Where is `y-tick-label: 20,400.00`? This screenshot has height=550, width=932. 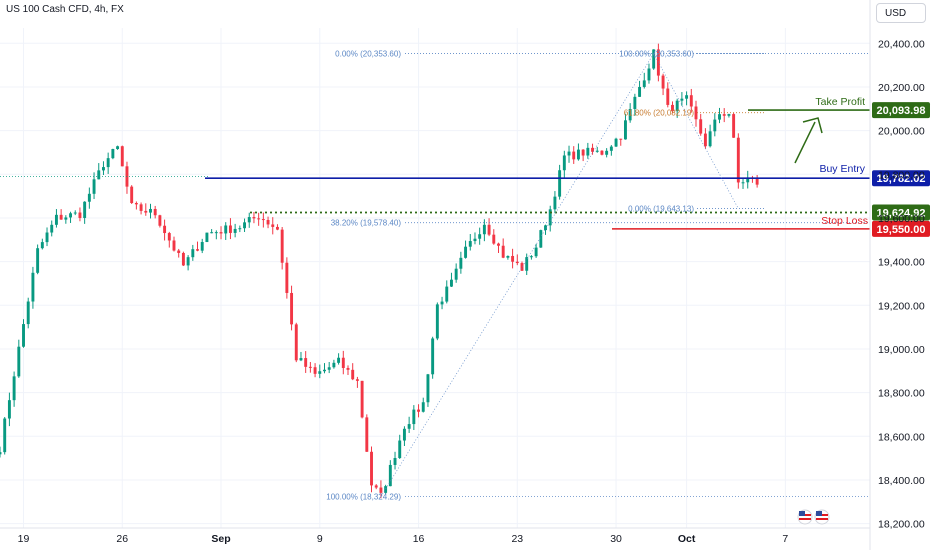
y-tick-label: 20,400.00 is located at coordinates (901, 44).